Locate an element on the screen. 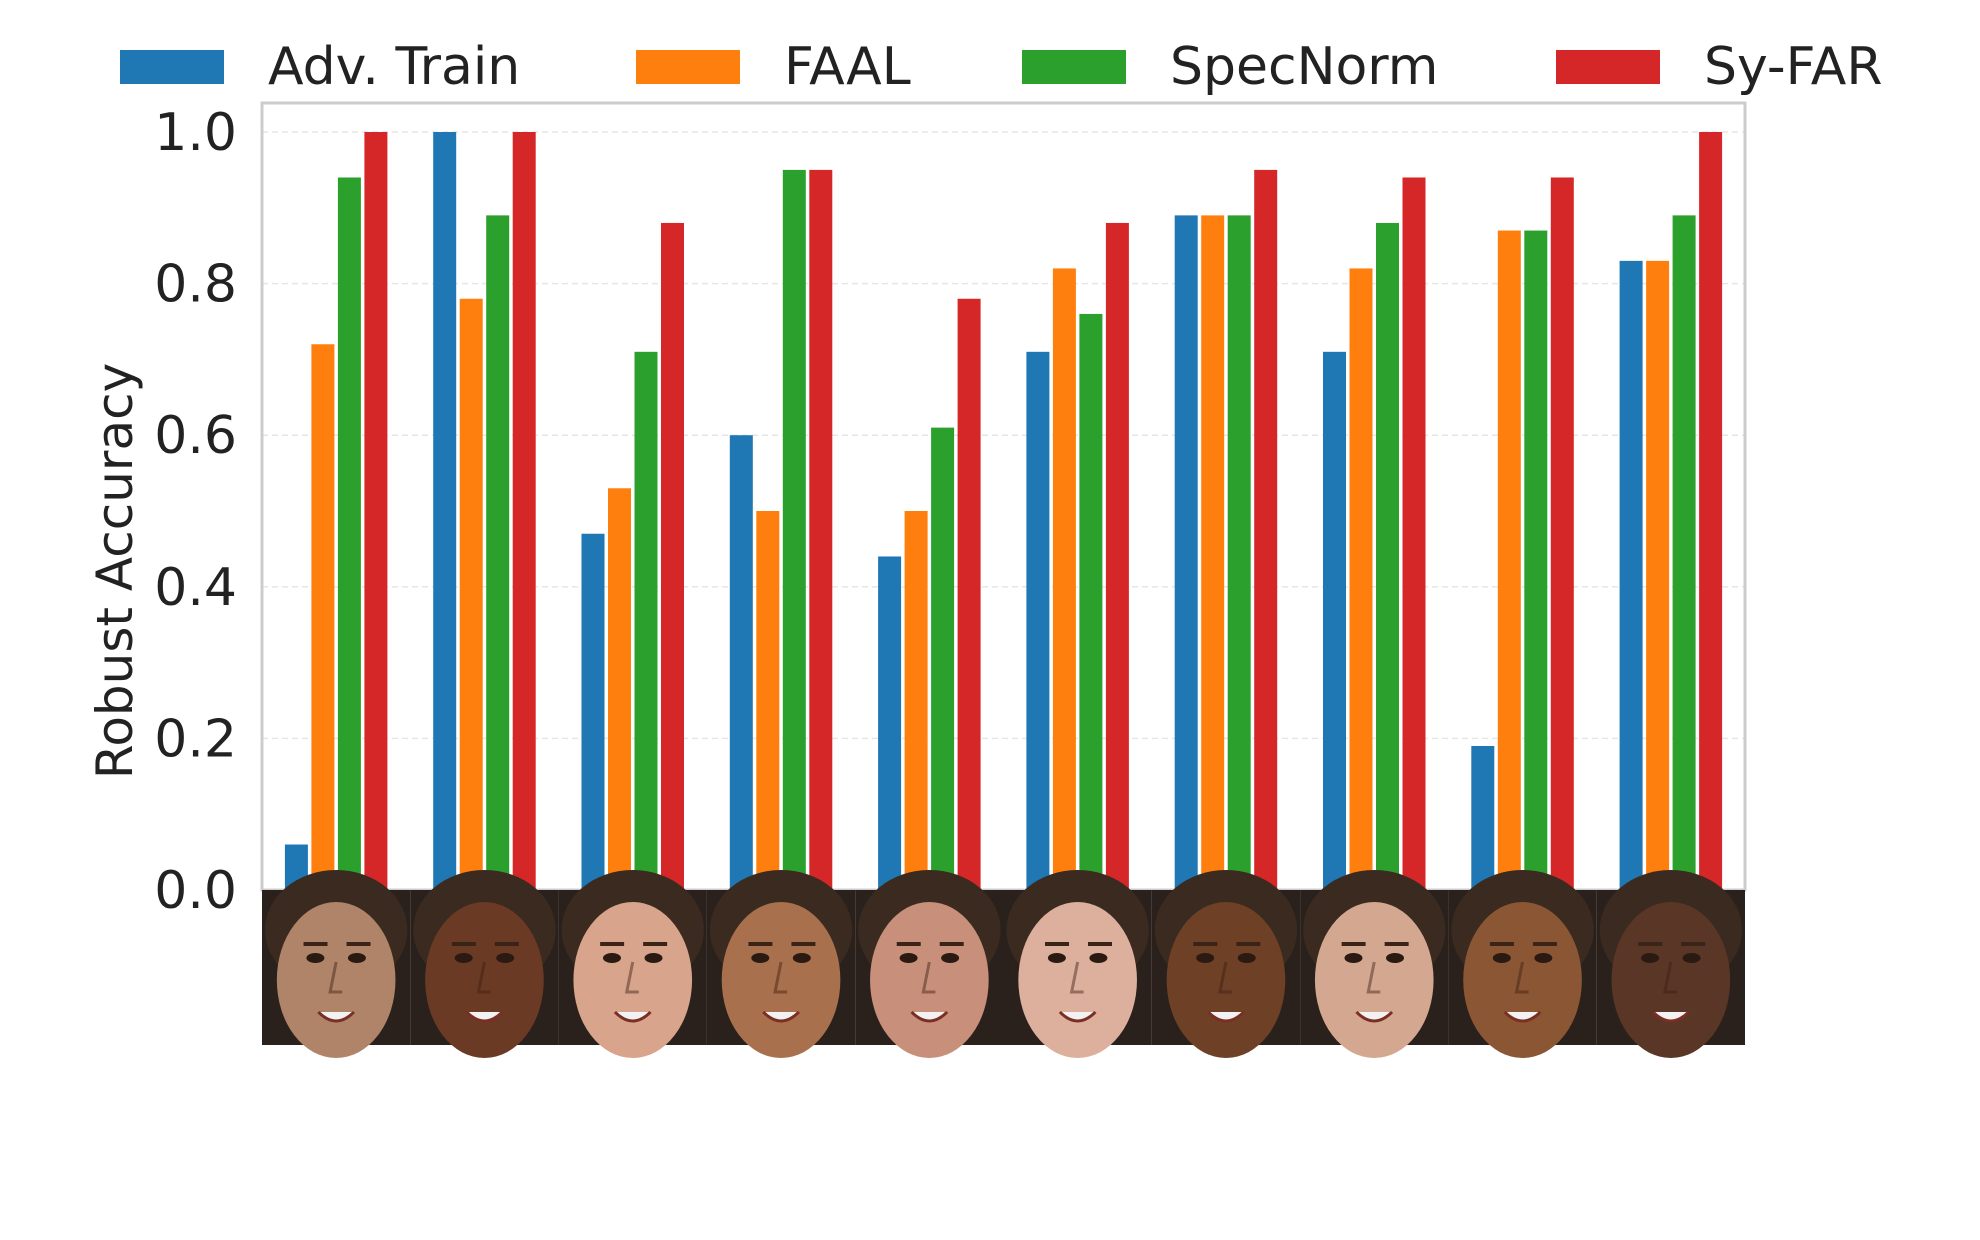  y-tick-label: 1.0 is located at coordinates (195, 133).